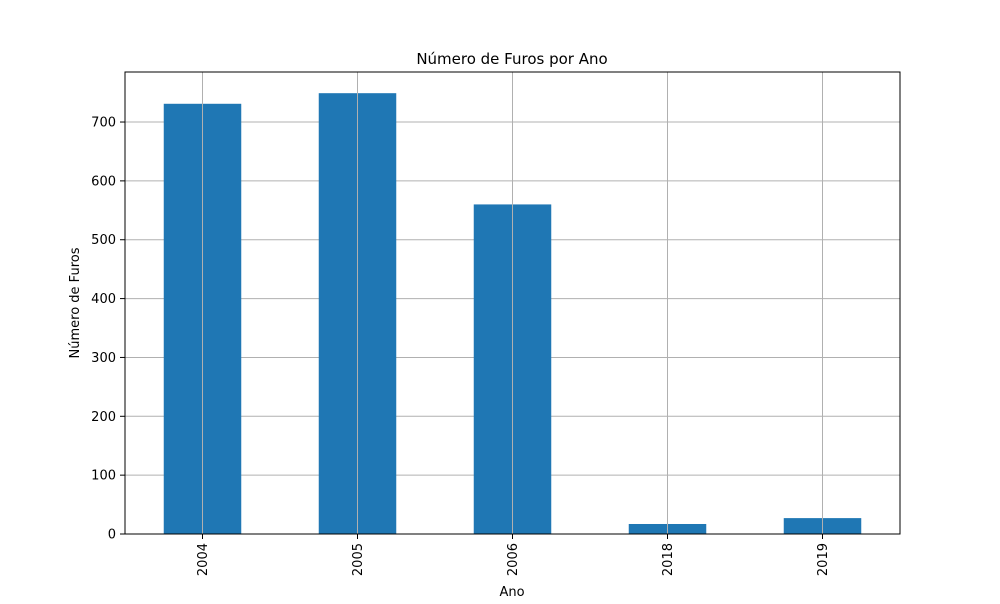 The height and width of the screenshot is (604, 1000). What do you see at coordinates (513, 559) in the screenshot?
I see `x-tick-label: 2006` at bounding box center [513, 559].